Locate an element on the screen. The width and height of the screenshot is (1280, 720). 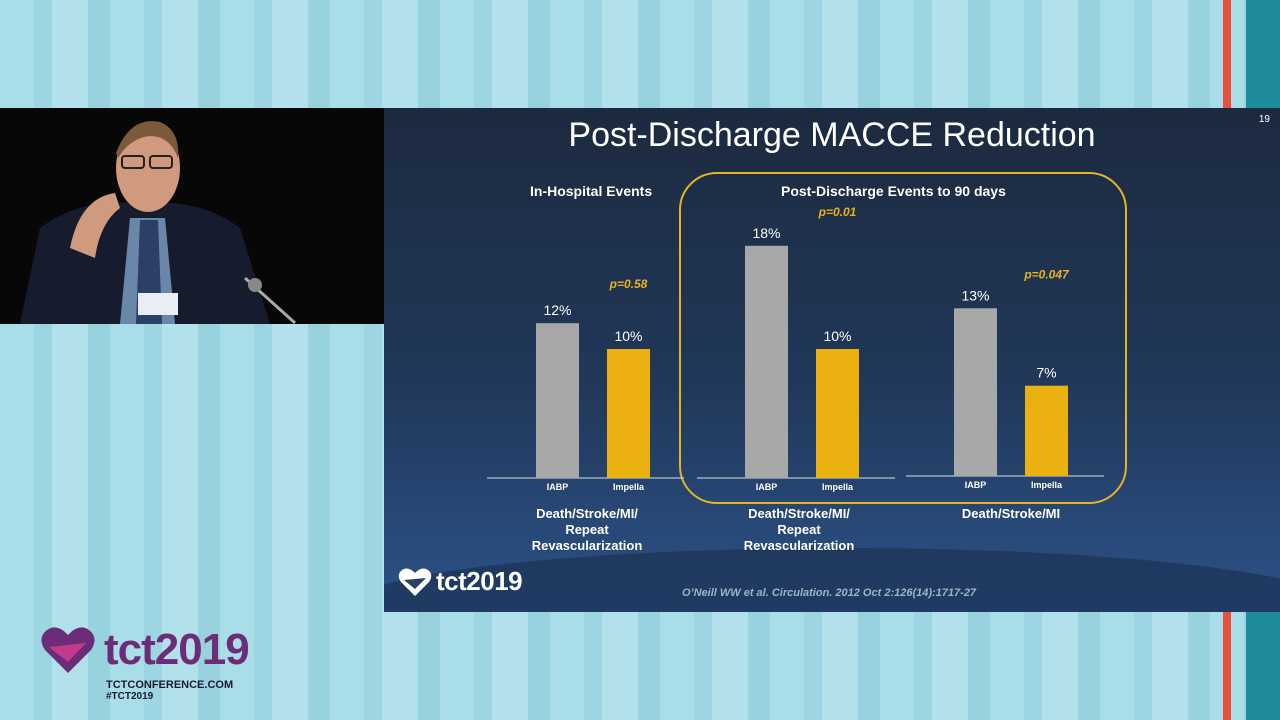
speaker-image is located at coordinates (192, 216).